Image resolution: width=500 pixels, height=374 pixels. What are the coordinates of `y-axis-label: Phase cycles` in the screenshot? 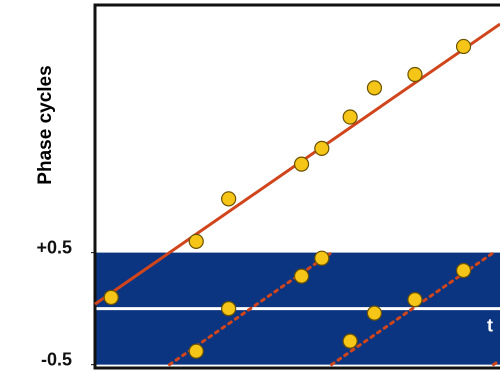 It's located at (45, 124).